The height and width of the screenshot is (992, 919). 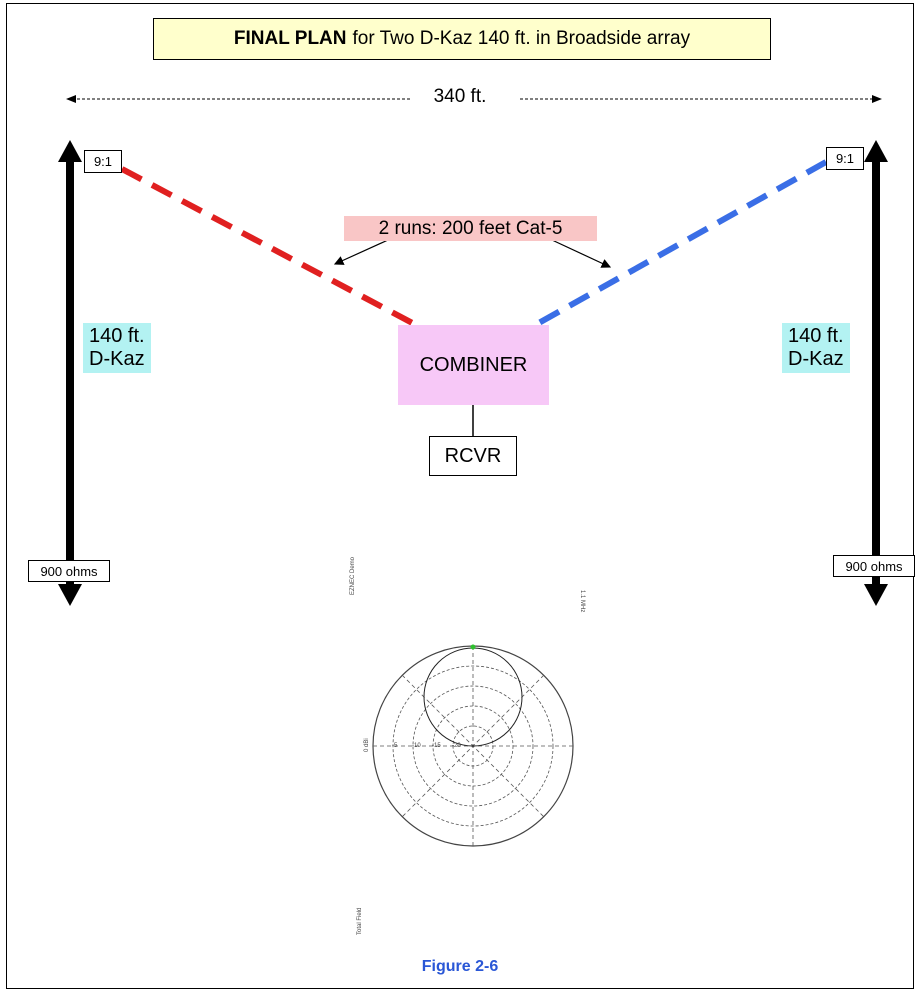 What do you see at coordinates (816, 336) in the screenshot?
I see `right-antenna-length: 140 ft.` at bounding box center [816, 336].